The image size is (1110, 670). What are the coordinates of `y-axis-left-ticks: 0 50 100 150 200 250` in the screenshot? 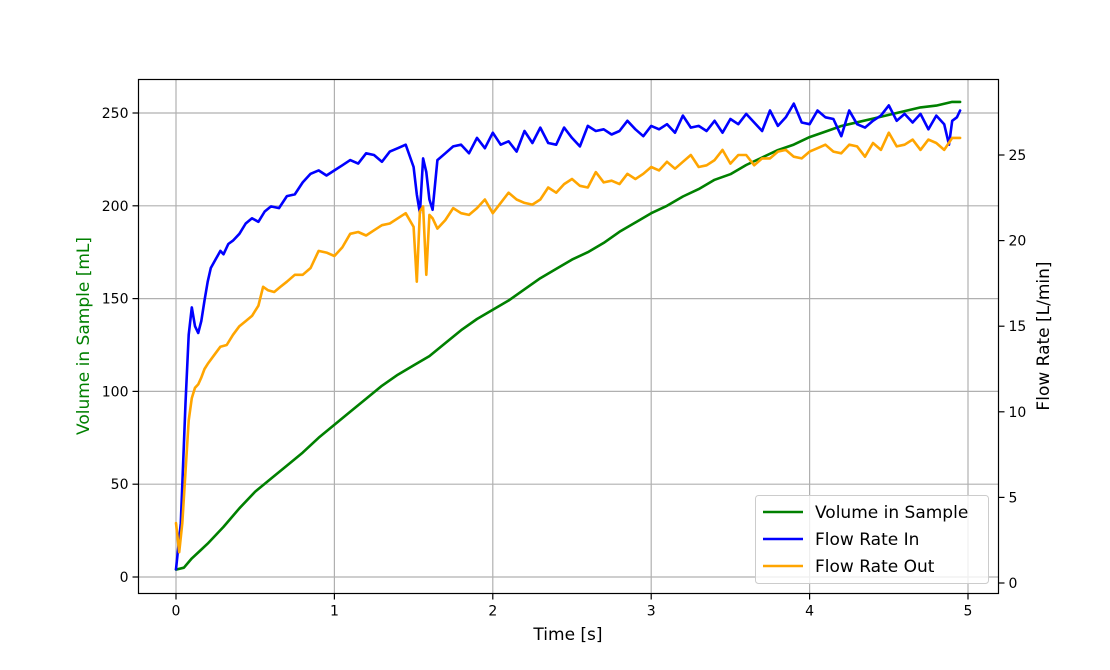 It's located at (120, 346).